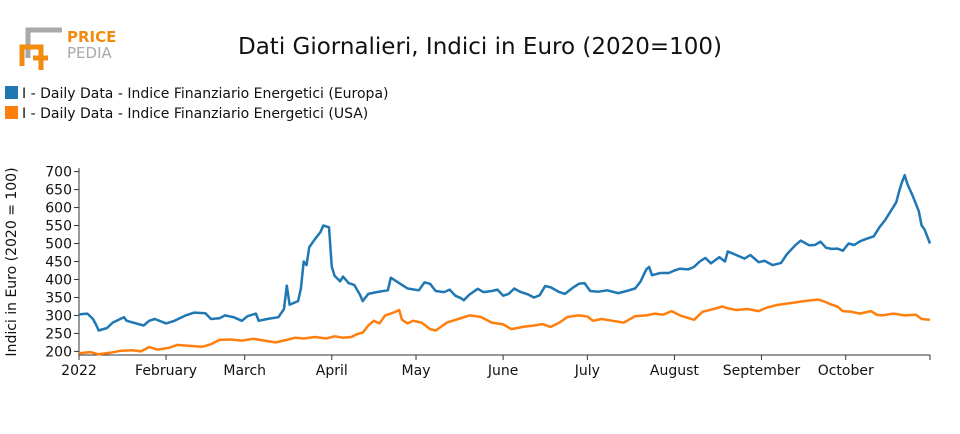  I want to click on series-line-usa, so click(504, 327).